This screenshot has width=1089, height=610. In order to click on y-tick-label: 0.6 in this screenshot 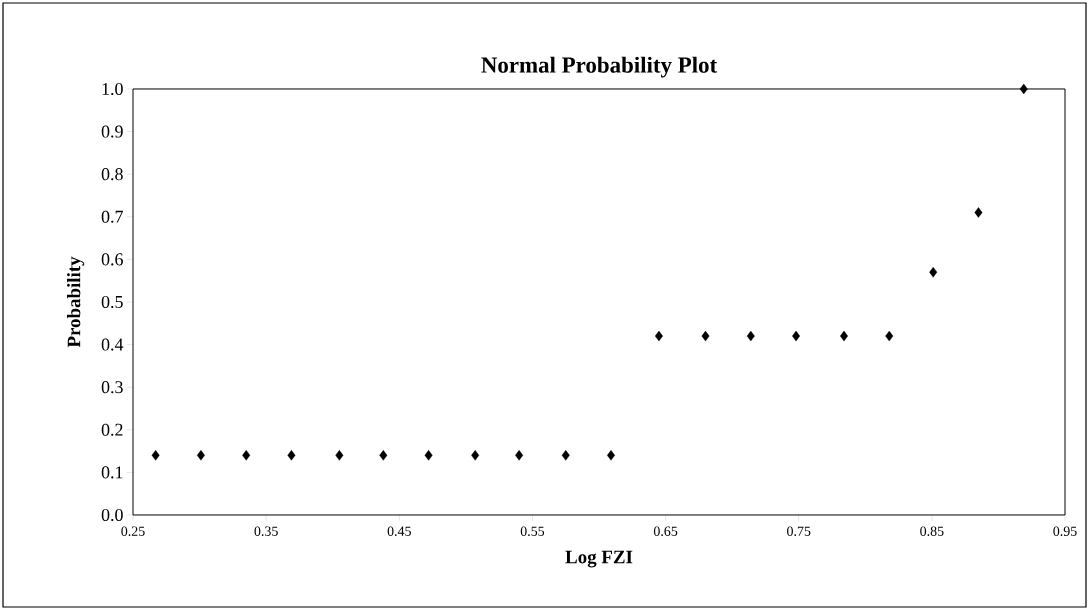, I will do `click(112, 259)`.